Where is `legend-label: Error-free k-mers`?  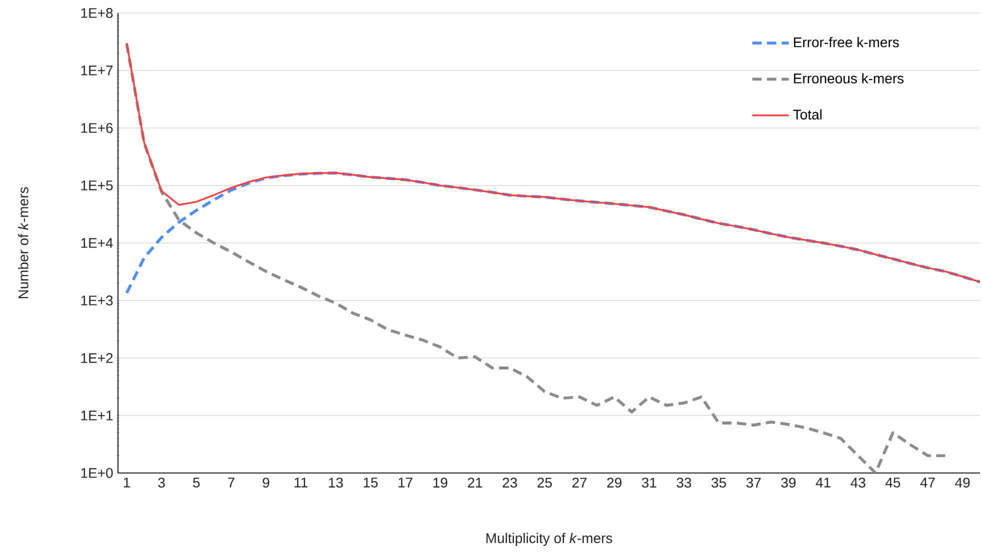 legend-label: Error-free k-mers is located at coordinates (846, 42).